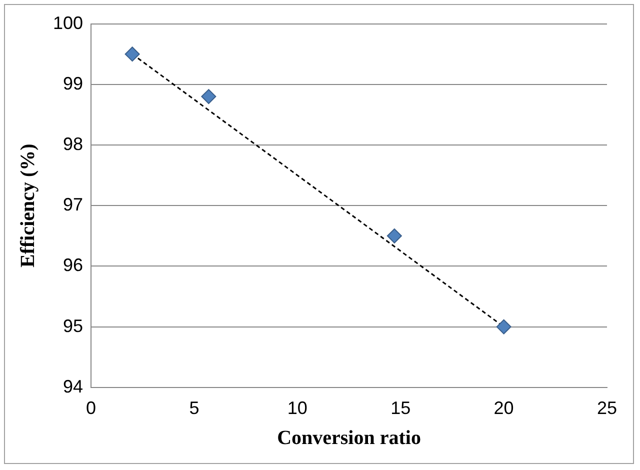  What do you see at coordinates (73, 204) in the screenshot?
I see `y-tick-label: 97` at bounding box center [73, 204].